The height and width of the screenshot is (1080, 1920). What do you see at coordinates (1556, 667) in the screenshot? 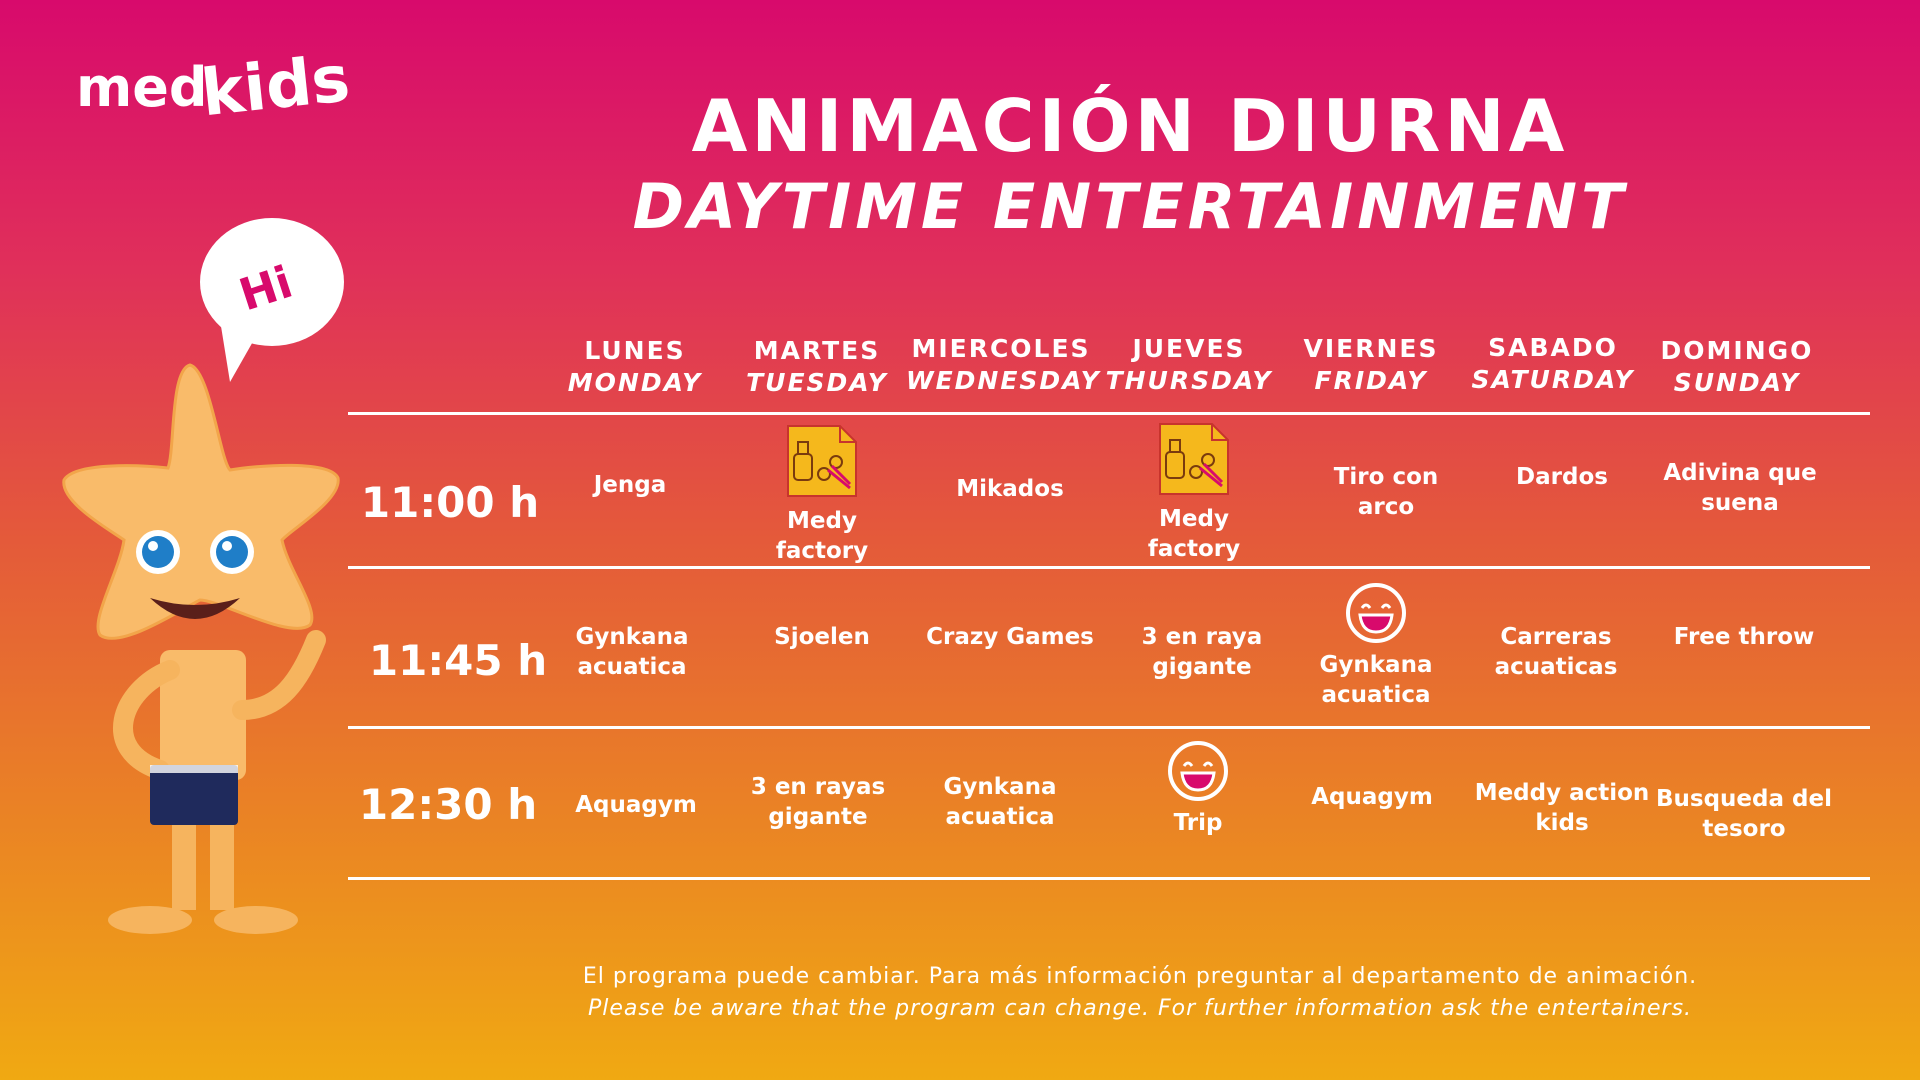
I see `activity-line-2: acuaticas` at bounding box center [1556, 667].